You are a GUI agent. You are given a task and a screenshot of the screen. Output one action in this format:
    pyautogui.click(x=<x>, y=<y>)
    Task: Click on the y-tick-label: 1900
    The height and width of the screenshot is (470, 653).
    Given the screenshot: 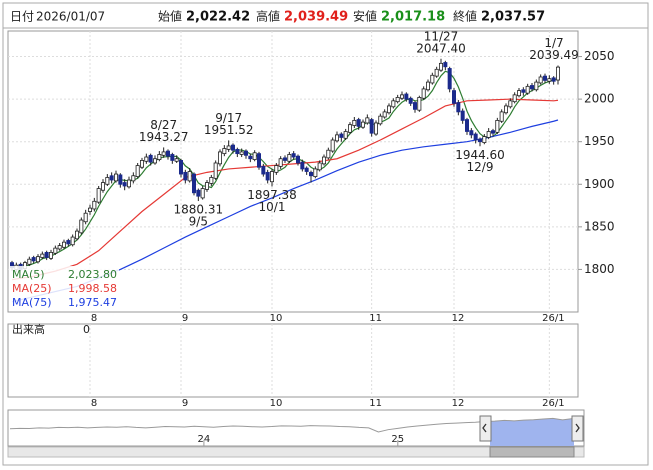 What is the action you would take?
    pyautogui.click(x=599, y=184)
    